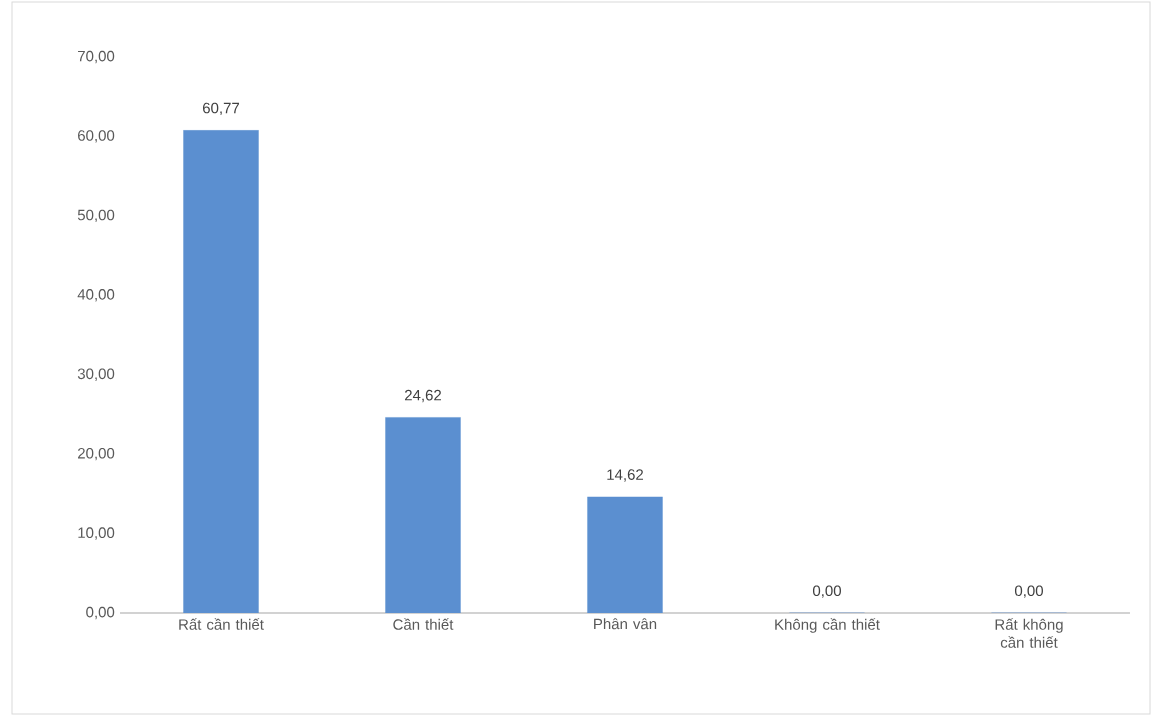 The height and width of the screenshot is (716, 1153). What do you see at coordinates (827, 625) in the screenshot?
I see `x-tick-label: Không cần thiết` at bounding box center [827, 625].